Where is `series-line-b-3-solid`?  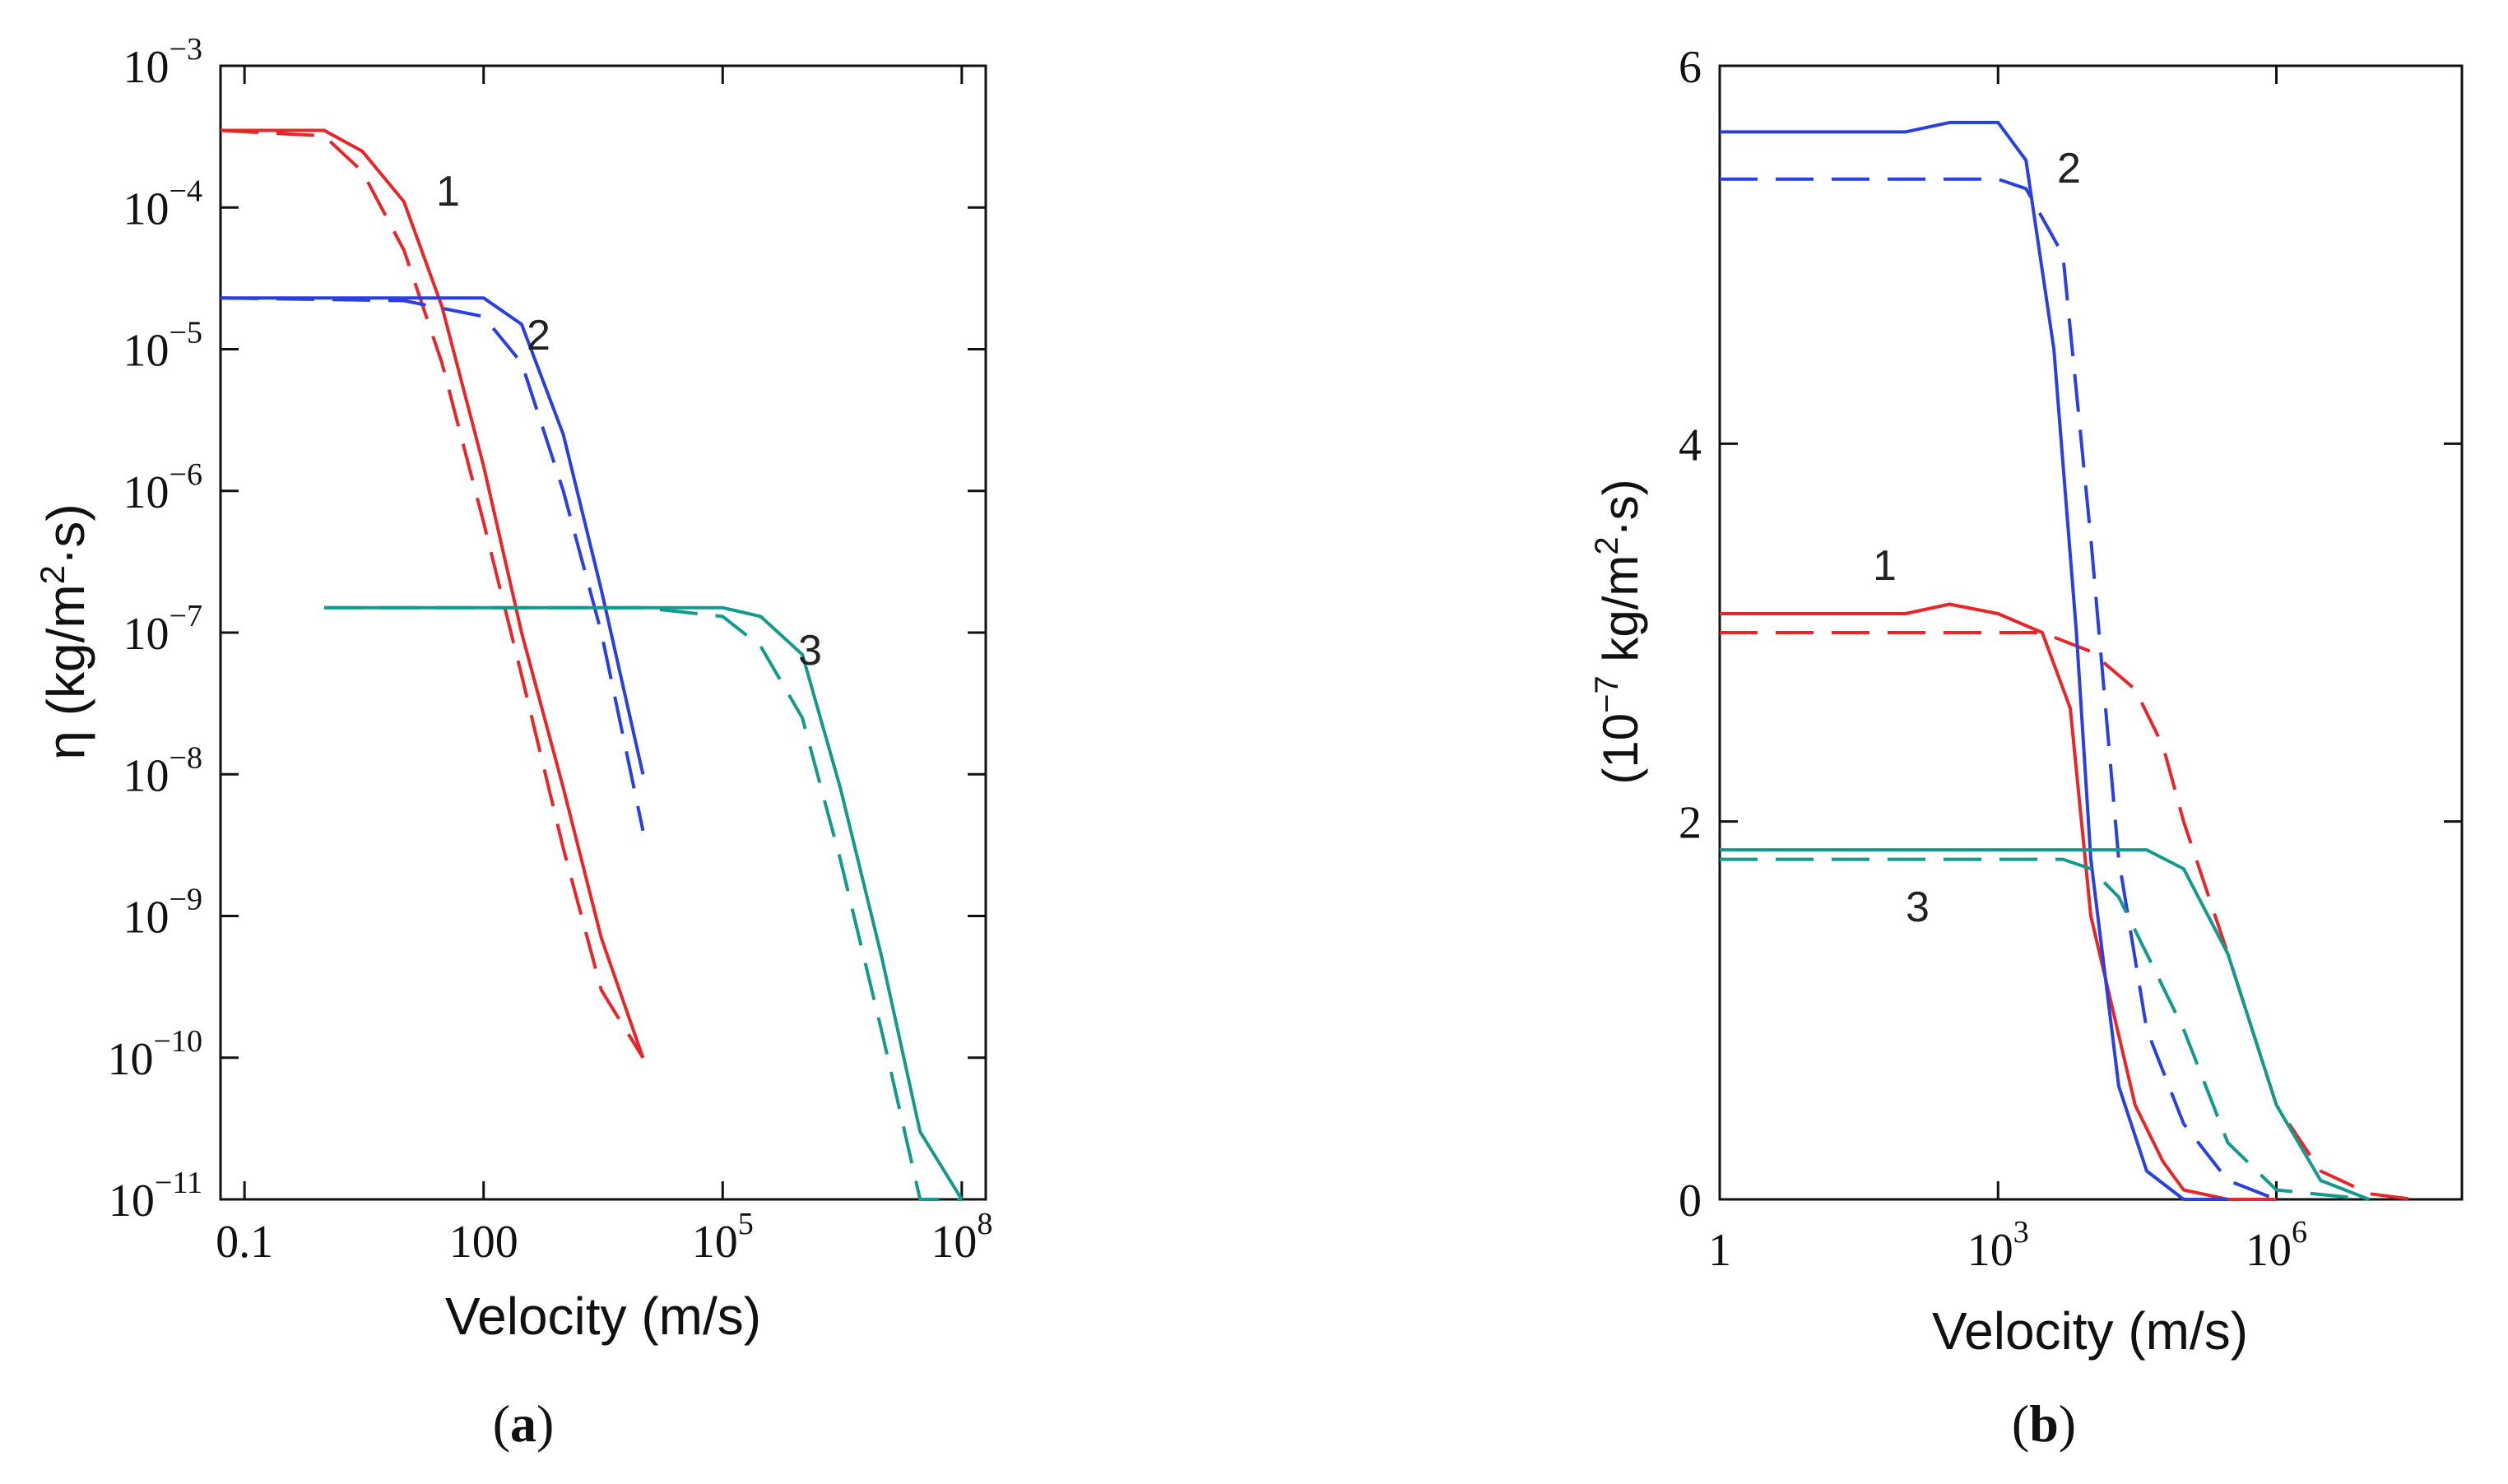 series-line-b-3-solid is located at coordinates (2045, 1024).